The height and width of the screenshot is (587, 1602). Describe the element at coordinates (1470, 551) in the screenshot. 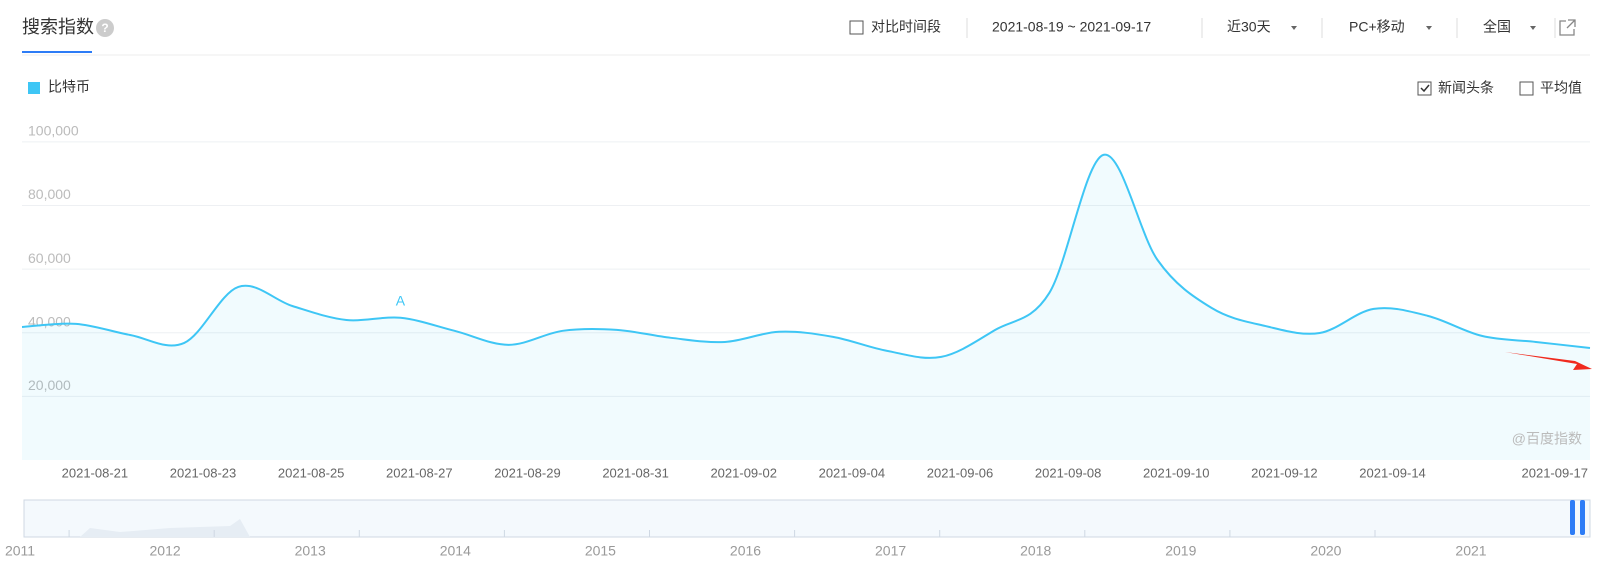

I see `year-label: 2021` at that location.